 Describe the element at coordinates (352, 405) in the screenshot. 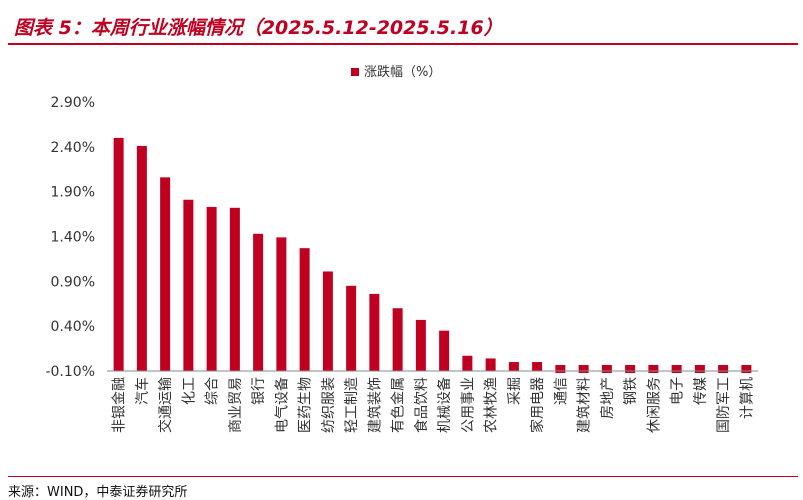

I see `x-tick-label: 轻工制造` at that location.